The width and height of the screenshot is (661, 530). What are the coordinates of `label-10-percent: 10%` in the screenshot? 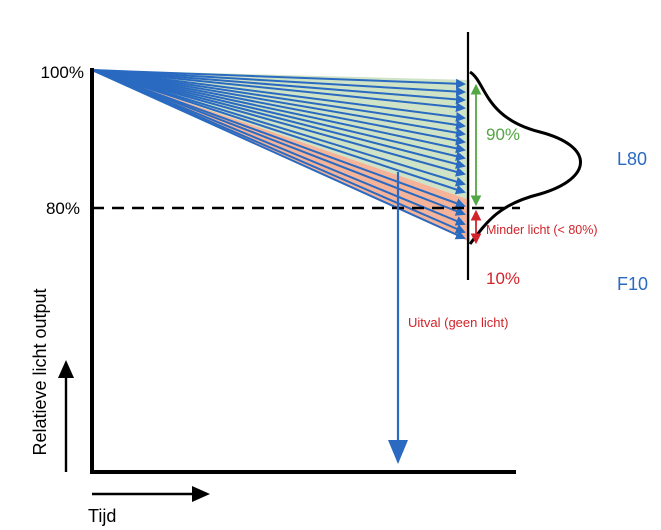 It's located at (503, 278).